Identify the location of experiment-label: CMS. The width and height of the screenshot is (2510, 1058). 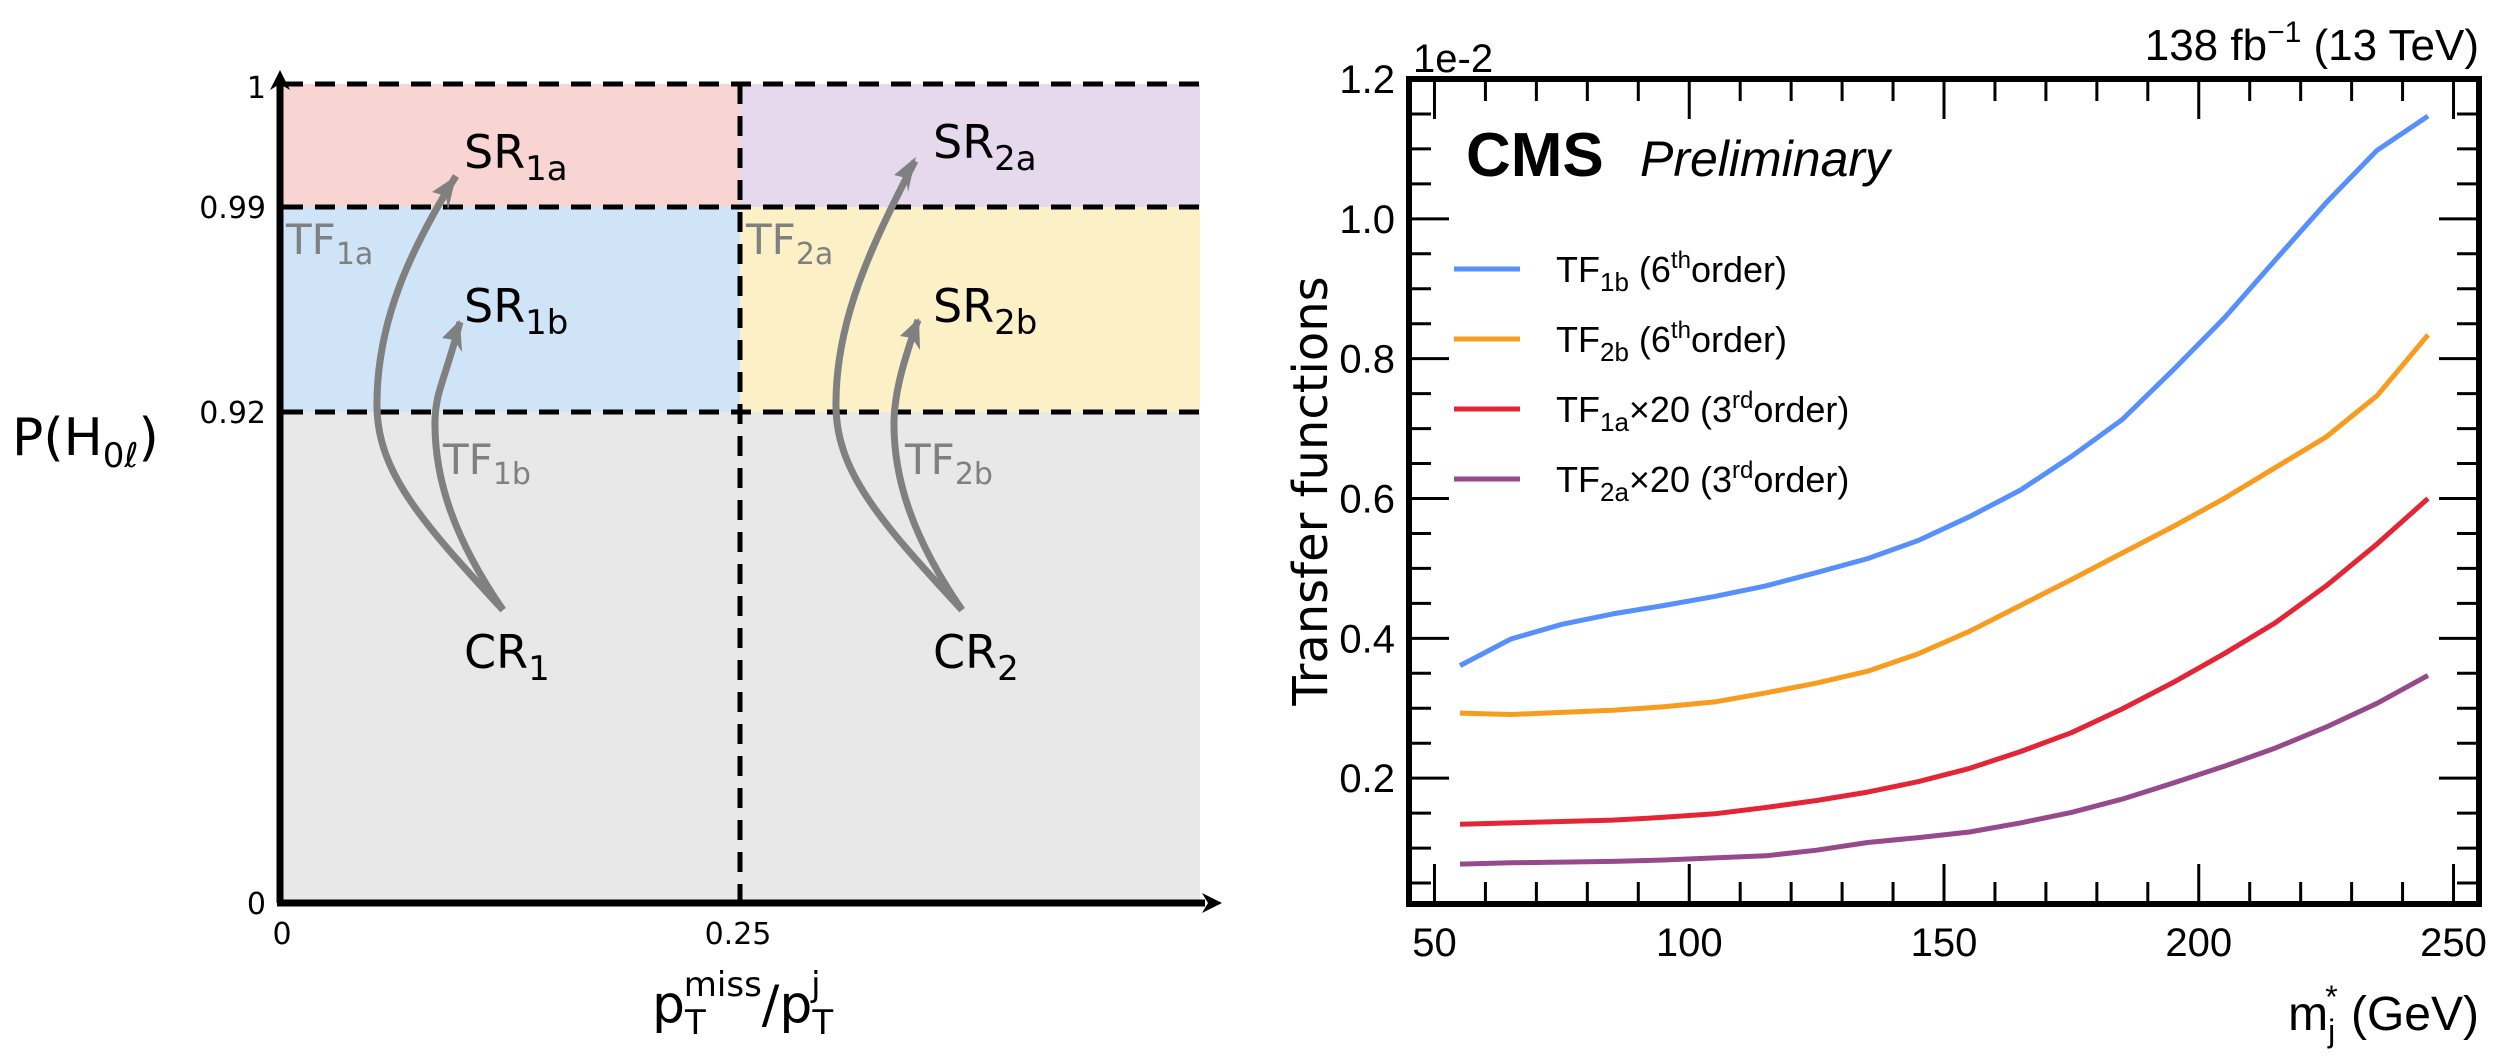
(1535, 155).